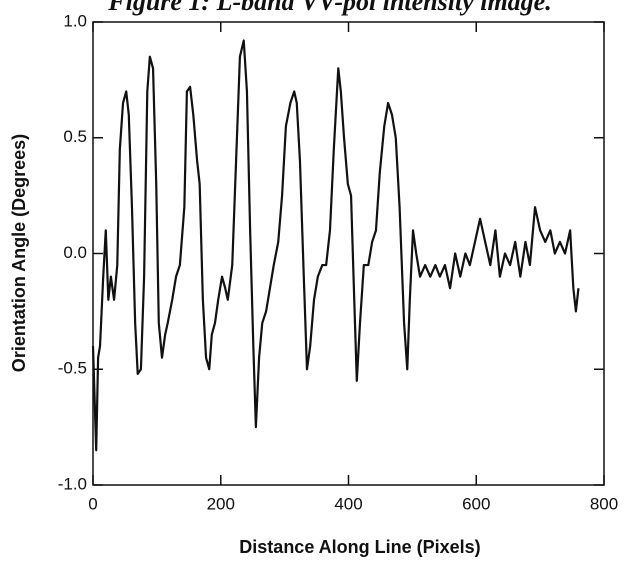 The width and height of the screenshot is (629, 566). I want to click on y-tick-label: 0.0, so click(75, 252).